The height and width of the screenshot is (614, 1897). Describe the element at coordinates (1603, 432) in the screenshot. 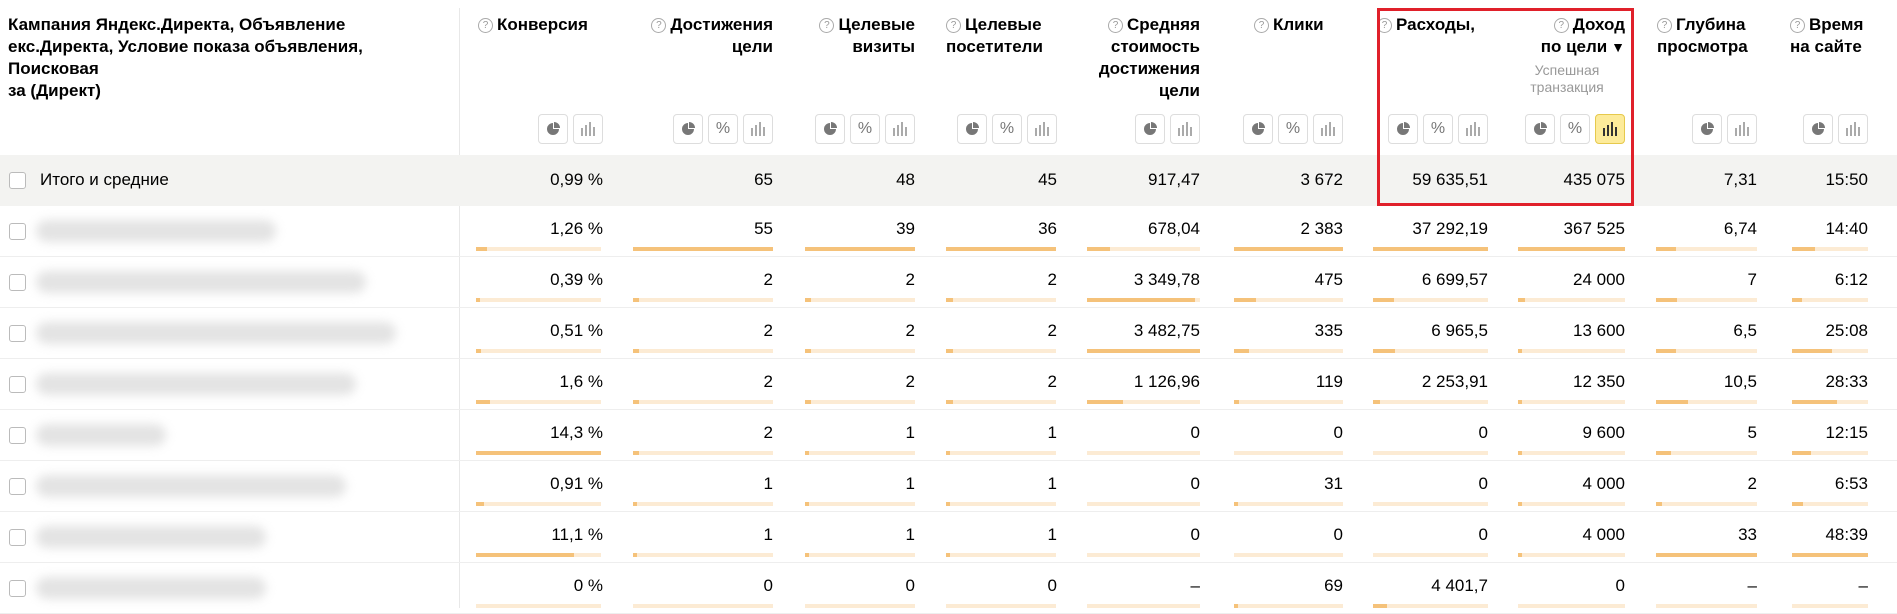

I see `cell-value: 9 600` at that location.